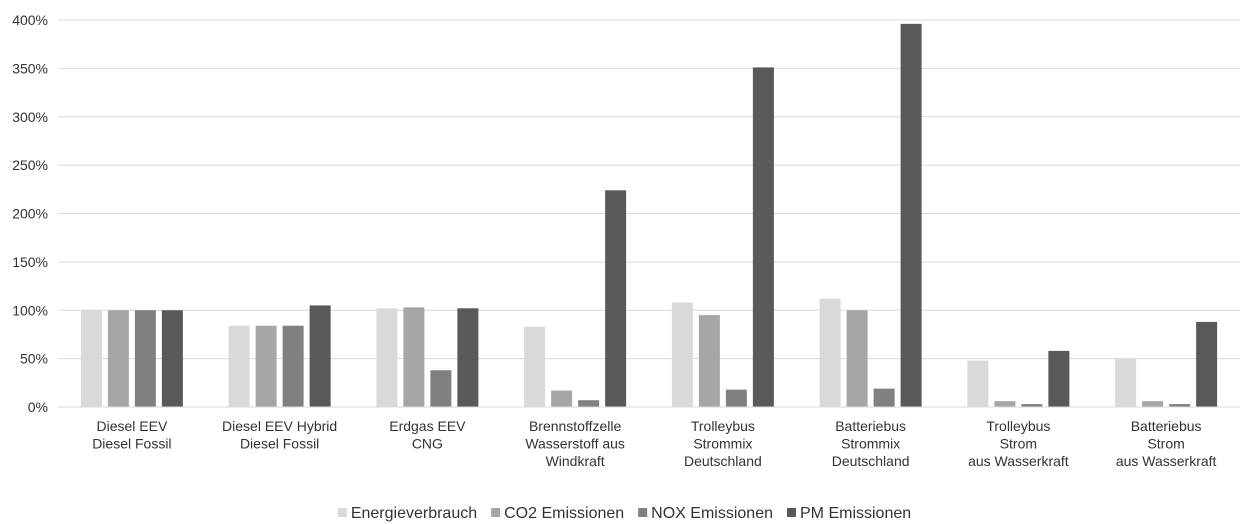 The height and width of the screenshot is (524, 1249). I want to click on y-axis-tick-labels: 0% 50% 100% 150% 200% 250% 300% 350% 400%, so click(30, 213).